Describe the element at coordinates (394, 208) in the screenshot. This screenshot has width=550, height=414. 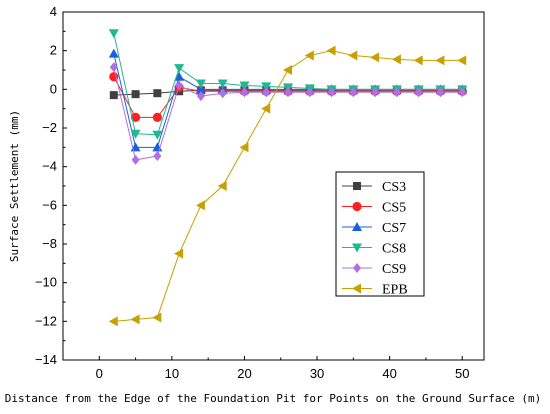
I see `legend-label: CS5` at that location.